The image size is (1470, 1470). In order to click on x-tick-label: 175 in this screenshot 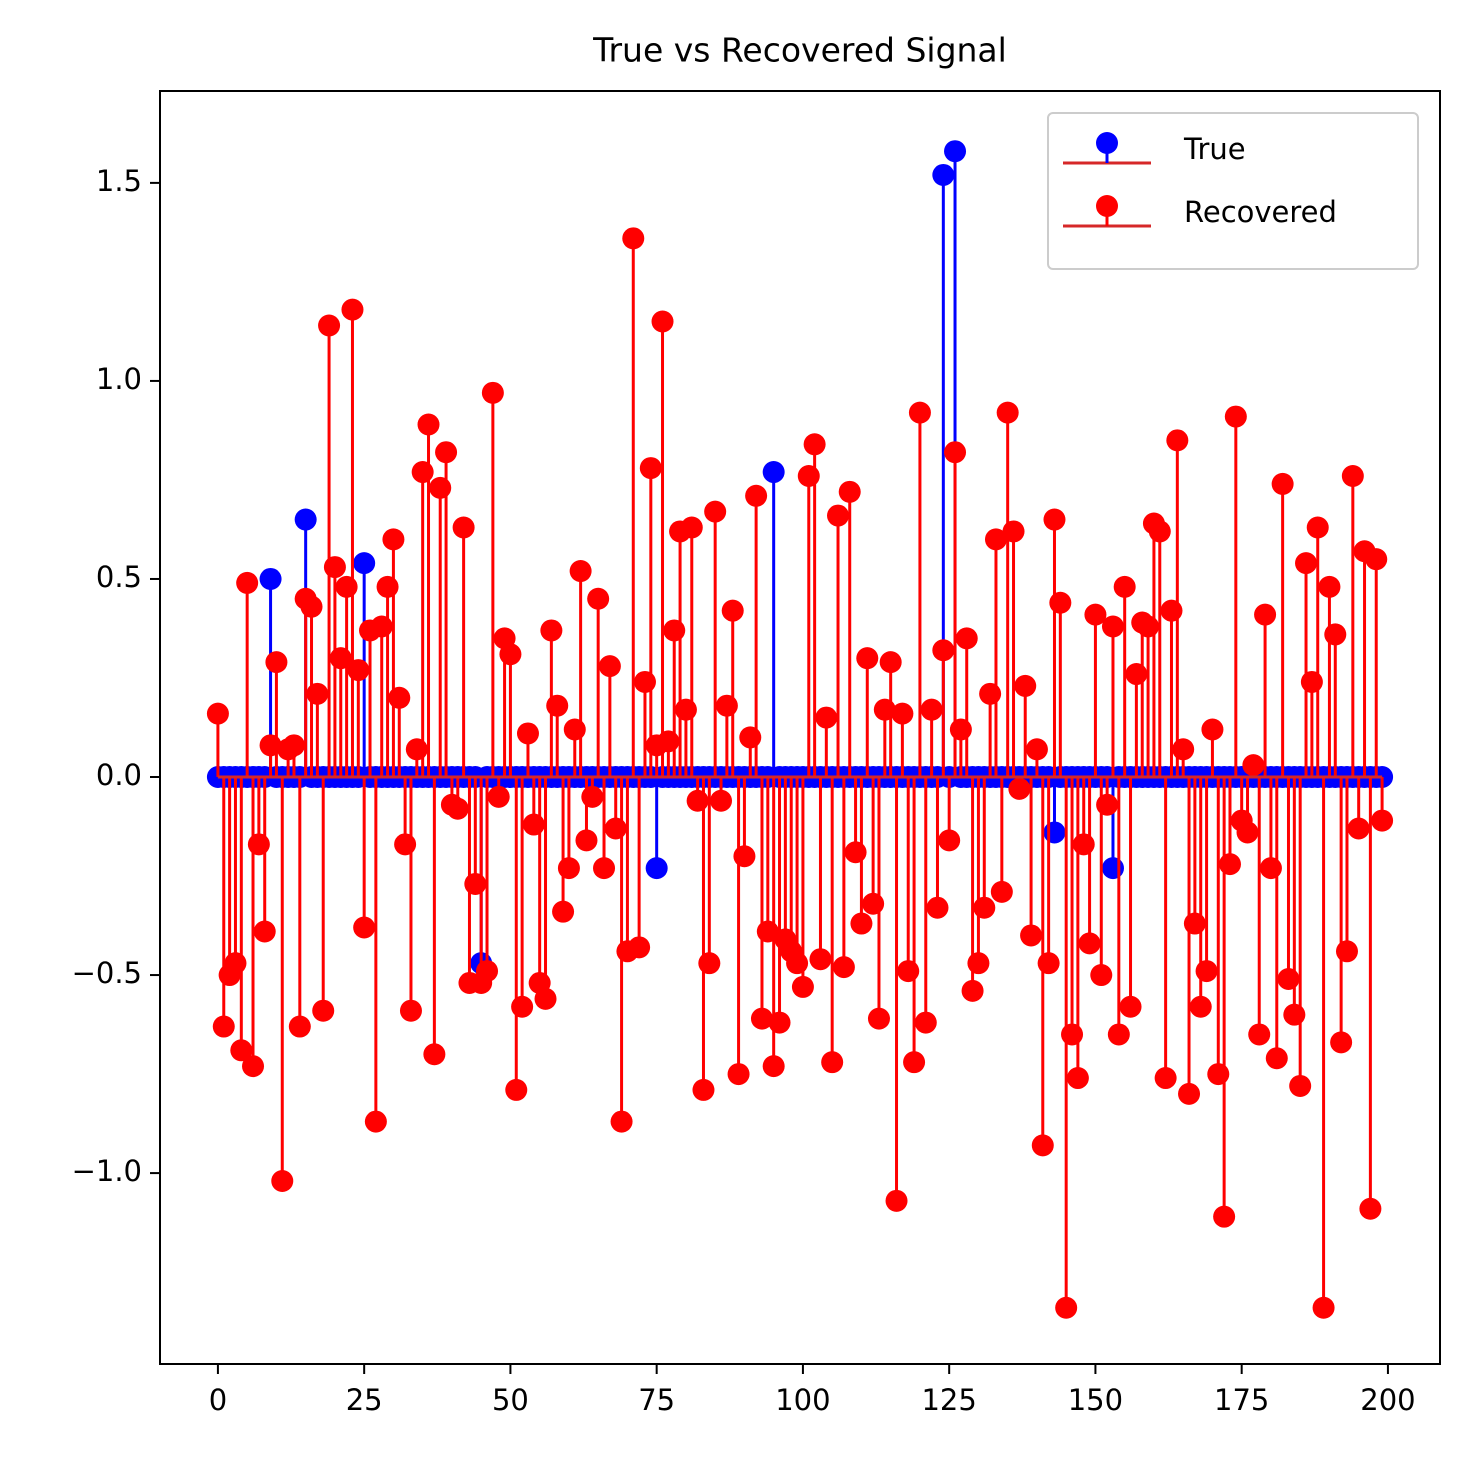, I will do `click(1241, 1400)`.